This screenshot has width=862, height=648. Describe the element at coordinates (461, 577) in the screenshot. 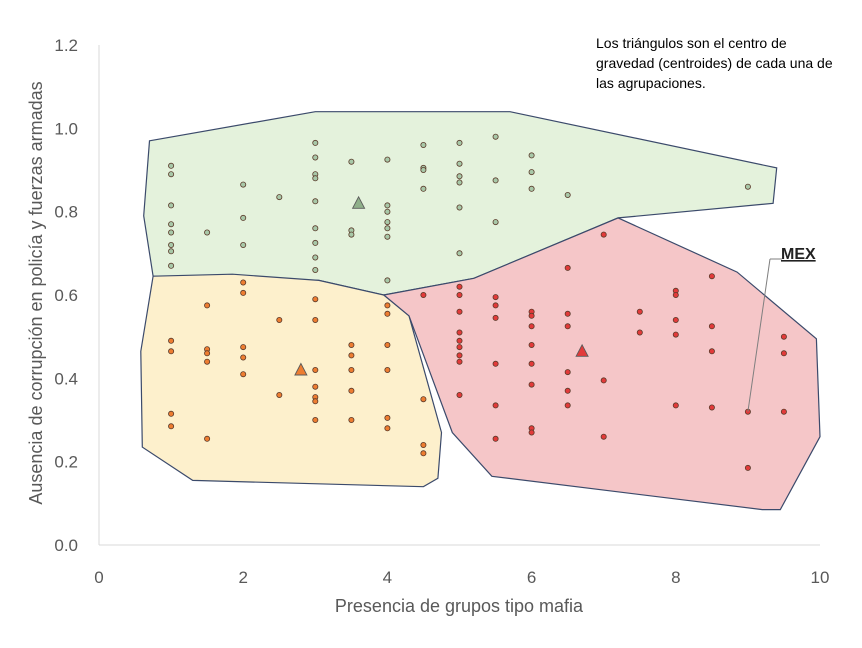

I see `x-tick-labels: 0 2 4 6 8 10` at that location.